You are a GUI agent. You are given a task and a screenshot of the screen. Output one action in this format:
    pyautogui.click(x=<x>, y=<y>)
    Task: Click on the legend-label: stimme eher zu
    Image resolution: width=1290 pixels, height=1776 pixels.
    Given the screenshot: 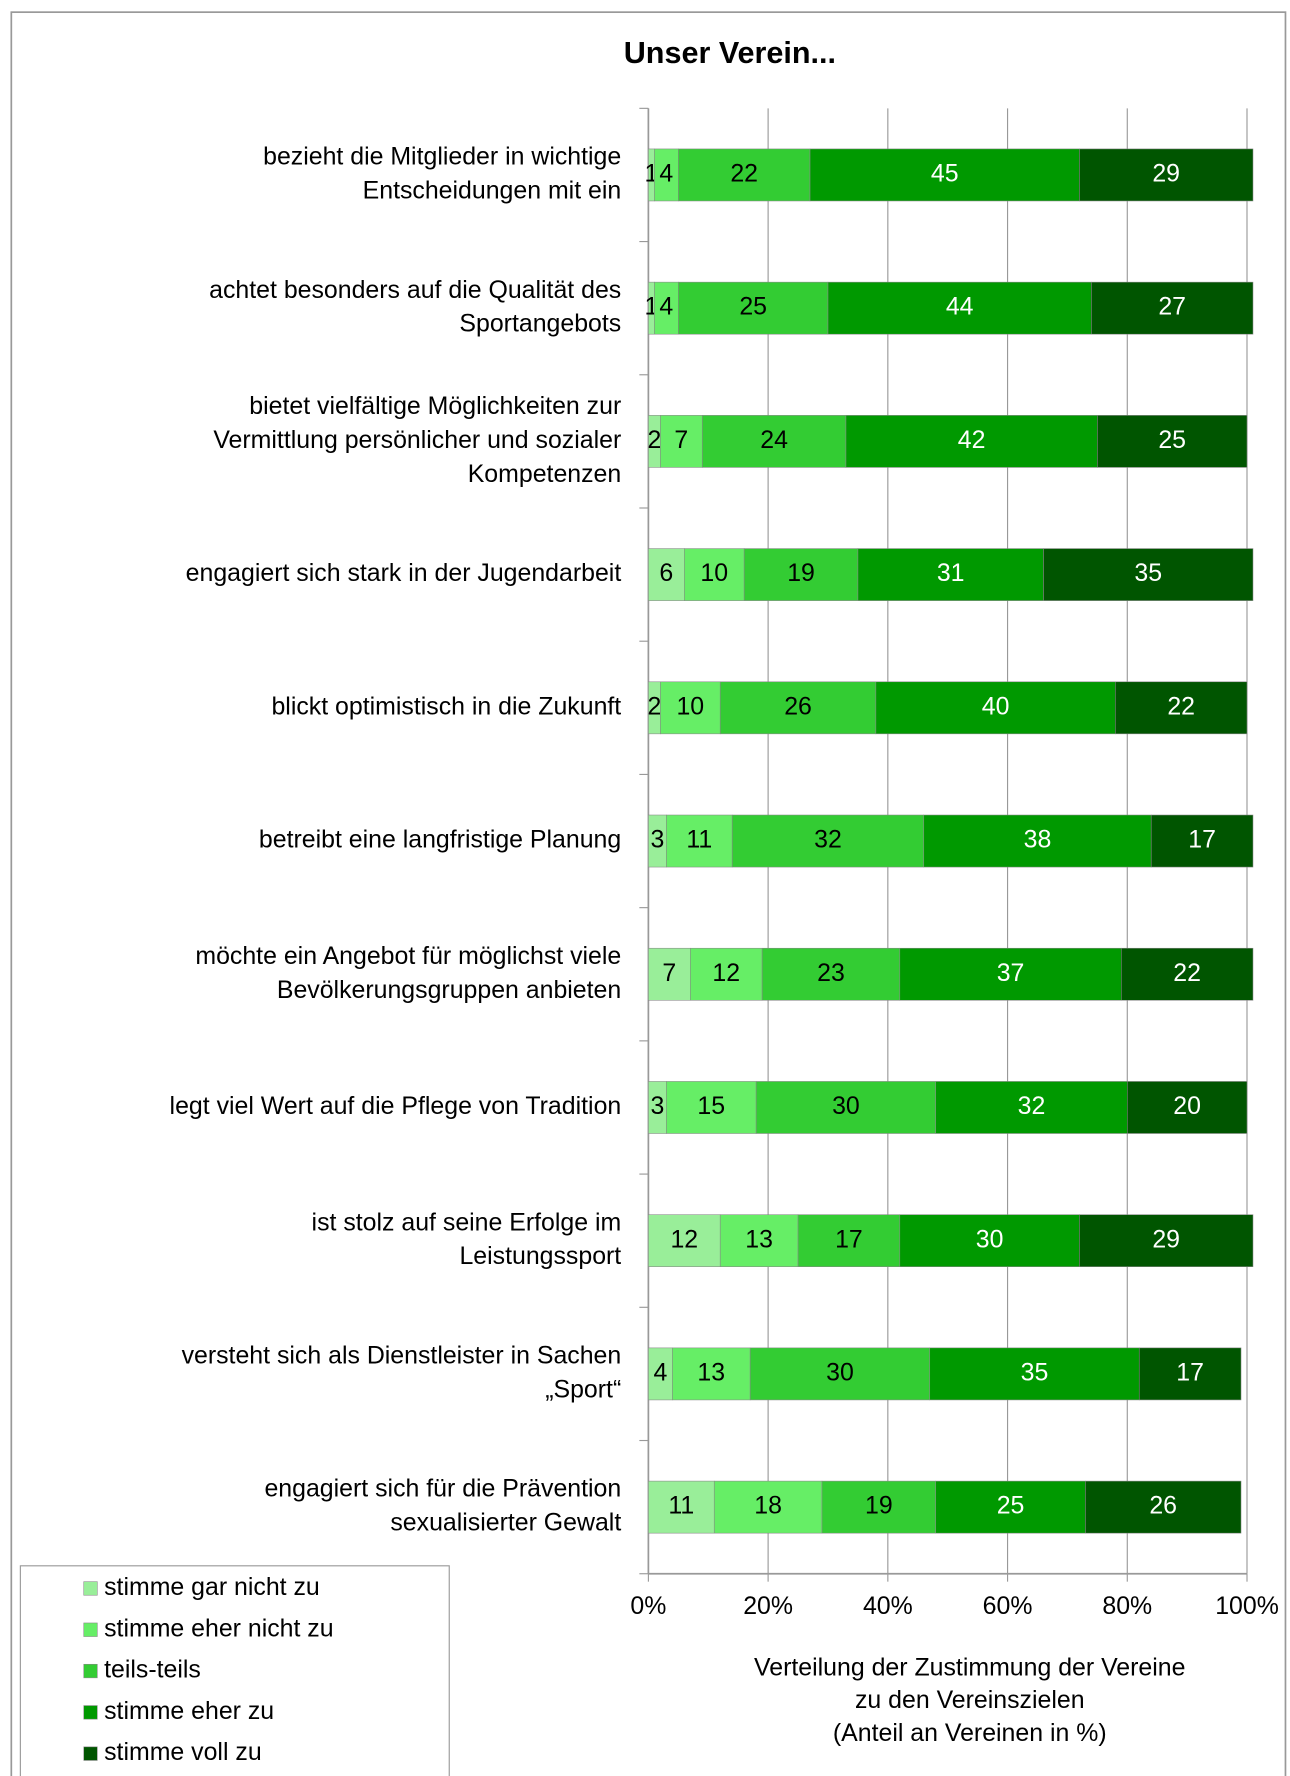 What is the action you would take?
    pyautogui.click(x=189, y=1711)
    